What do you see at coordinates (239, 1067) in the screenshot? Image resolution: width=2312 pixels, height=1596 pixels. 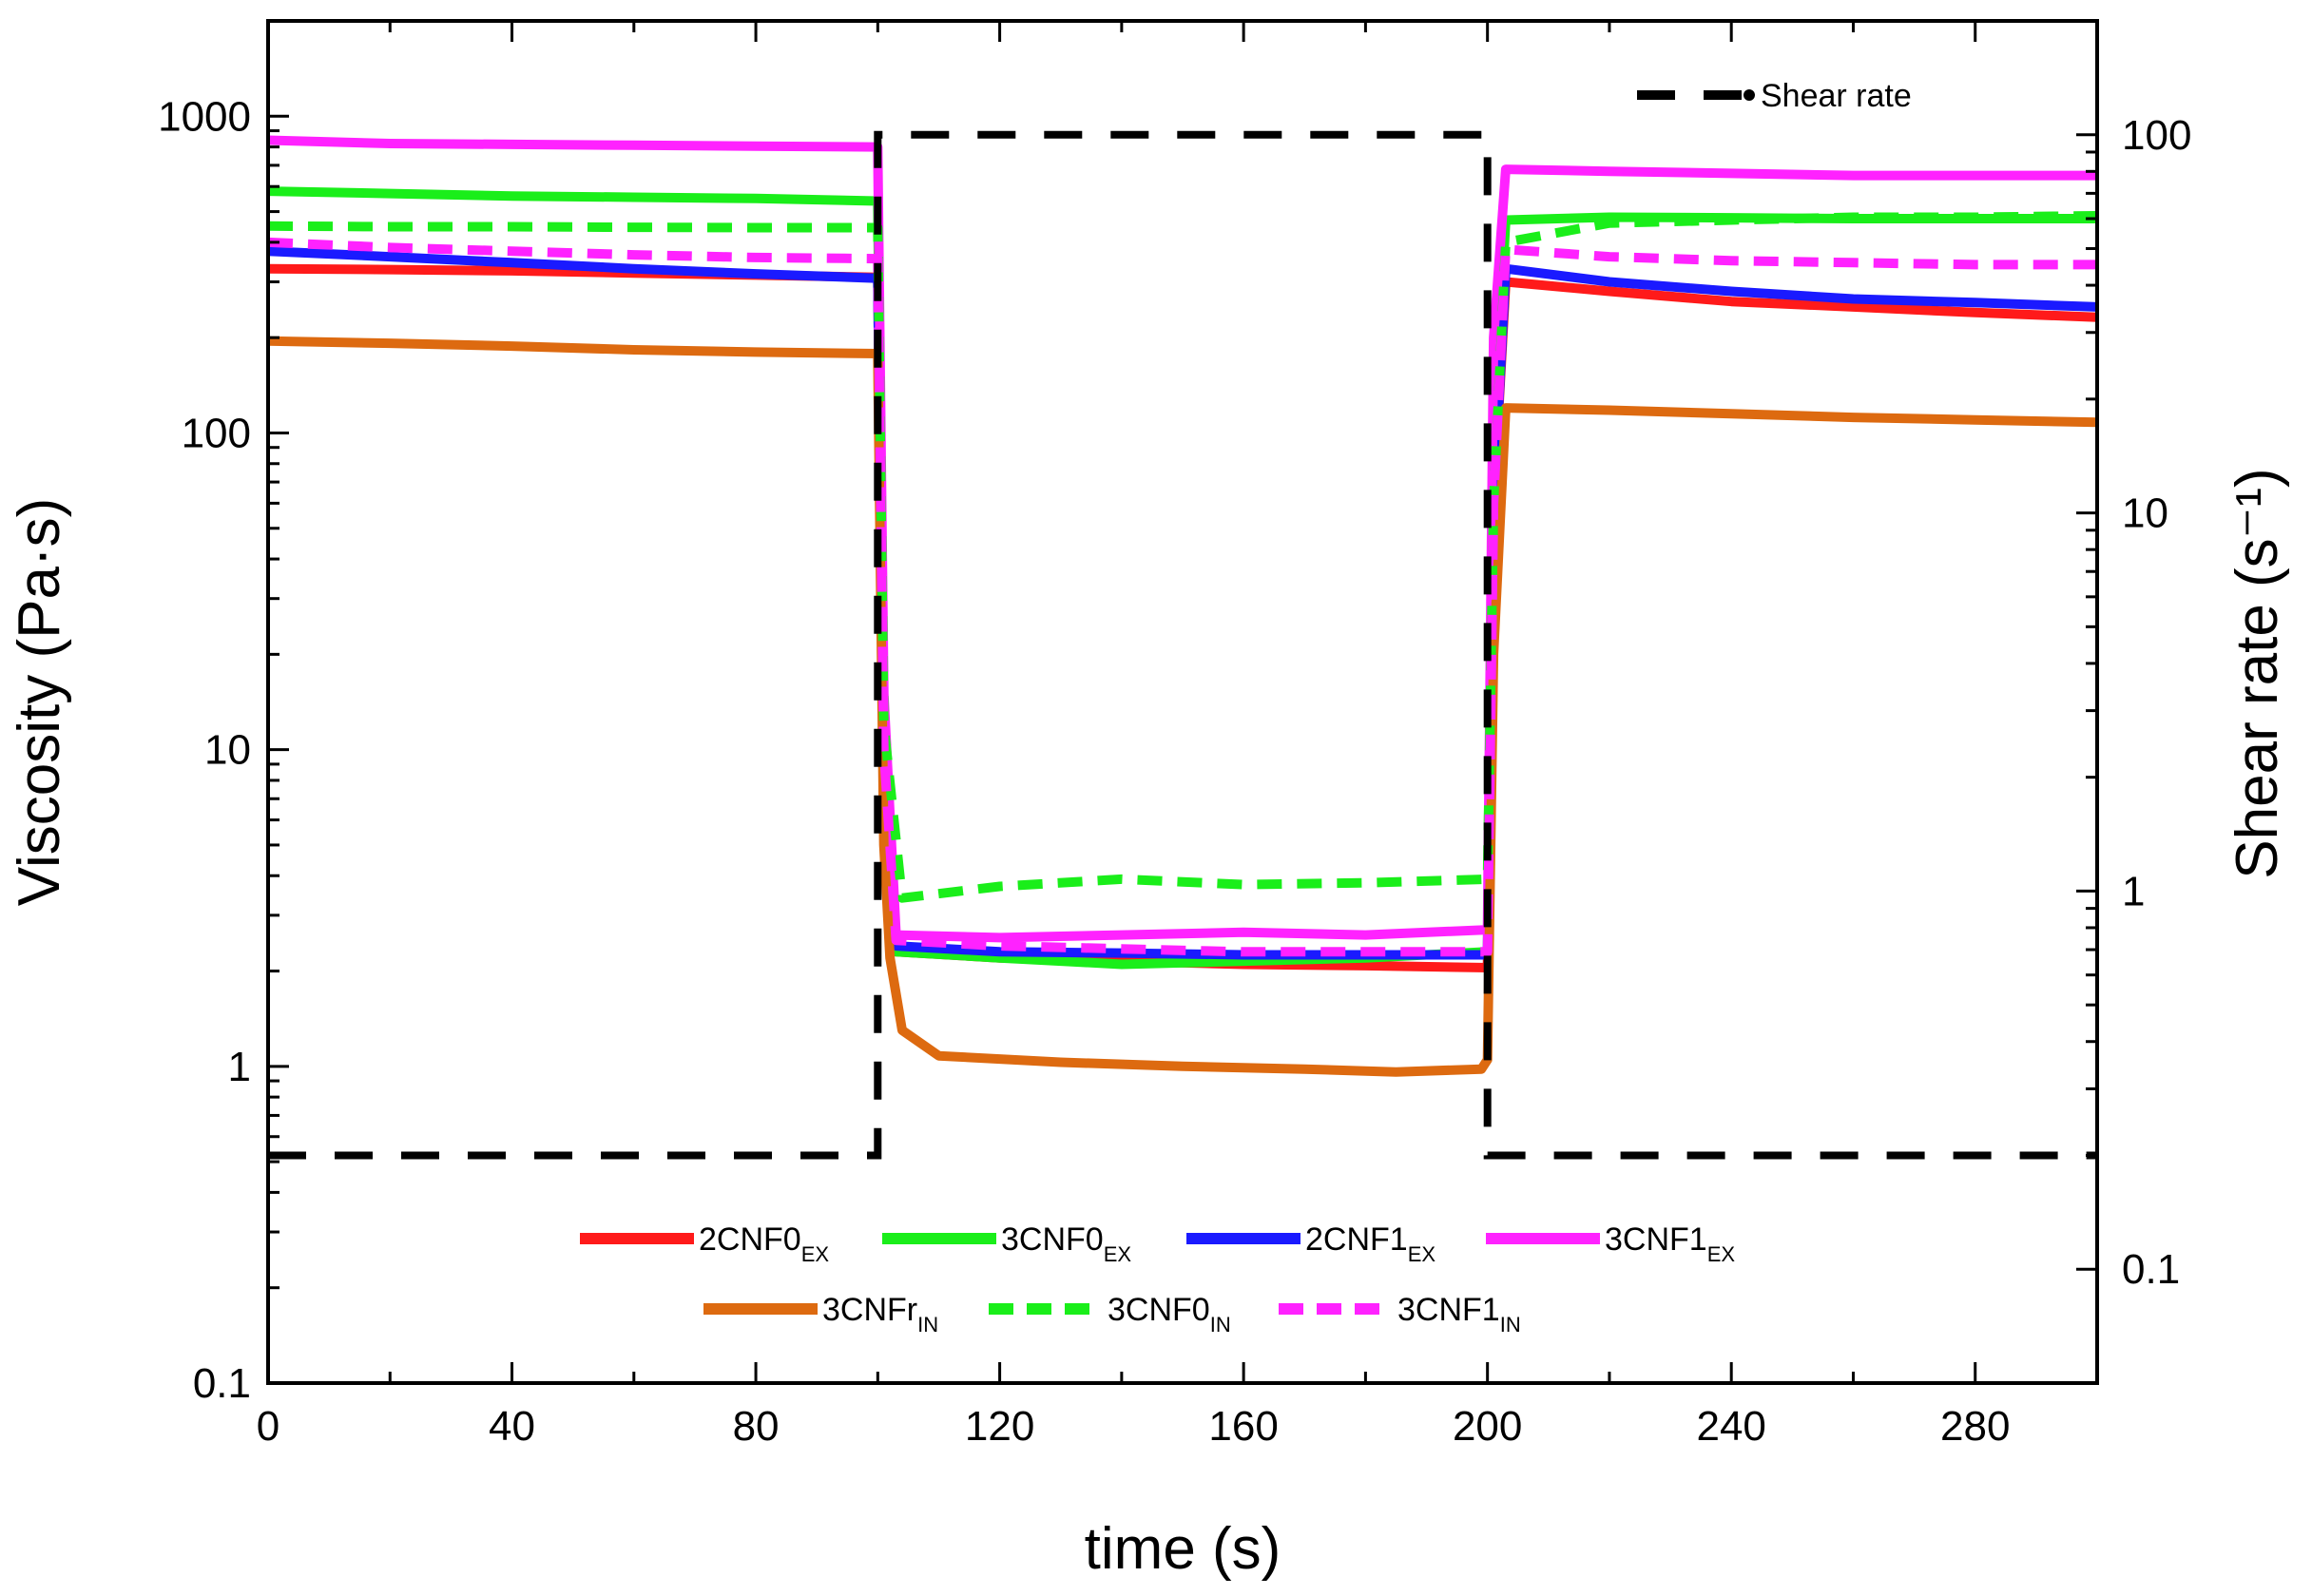 I see `y-tick-label: 1` at bounding box center [239, 1067].